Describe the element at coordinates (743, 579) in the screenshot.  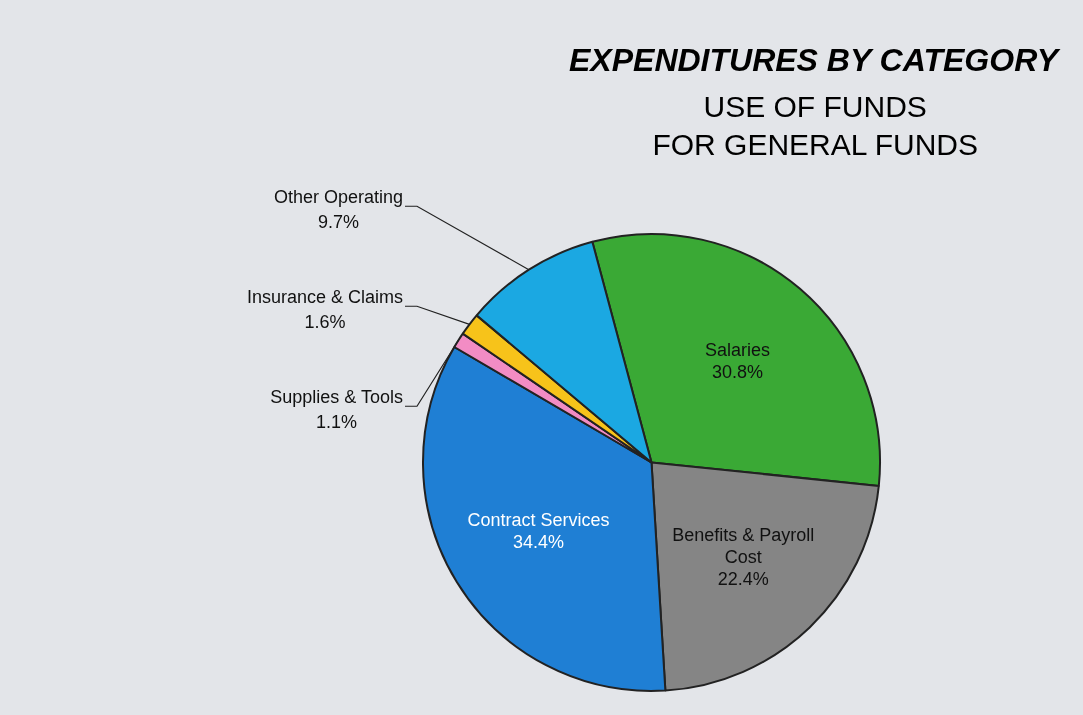
I see `data-label: 22.4%` at that location.